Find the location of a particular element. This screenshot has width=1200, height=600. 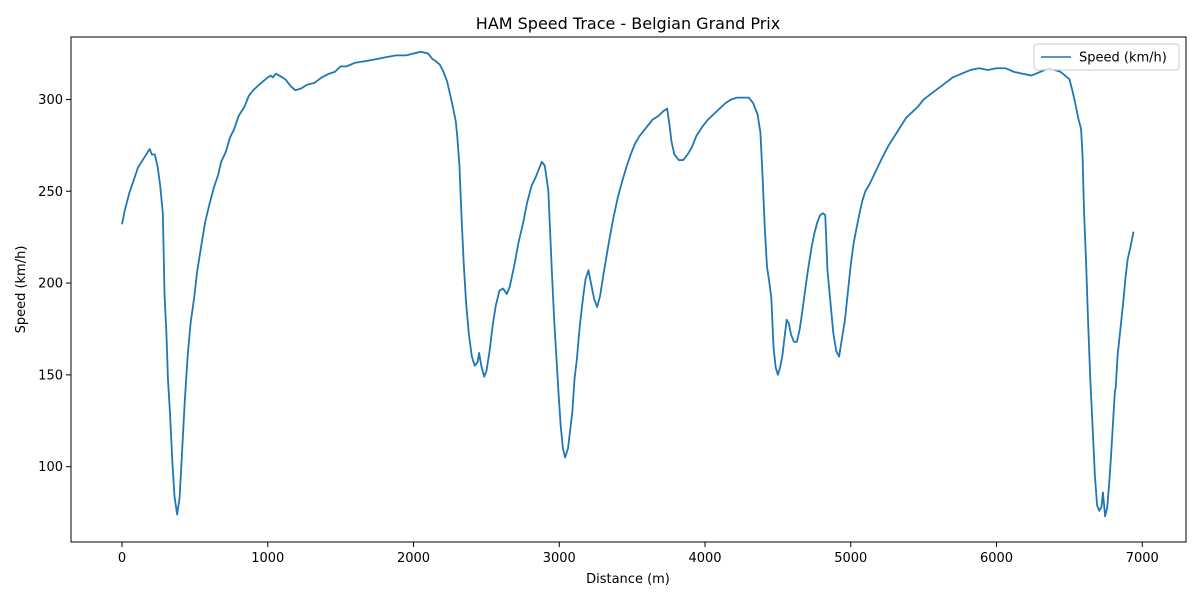

x-axis-label: Distance (m) is located at coordinates (628, 579).